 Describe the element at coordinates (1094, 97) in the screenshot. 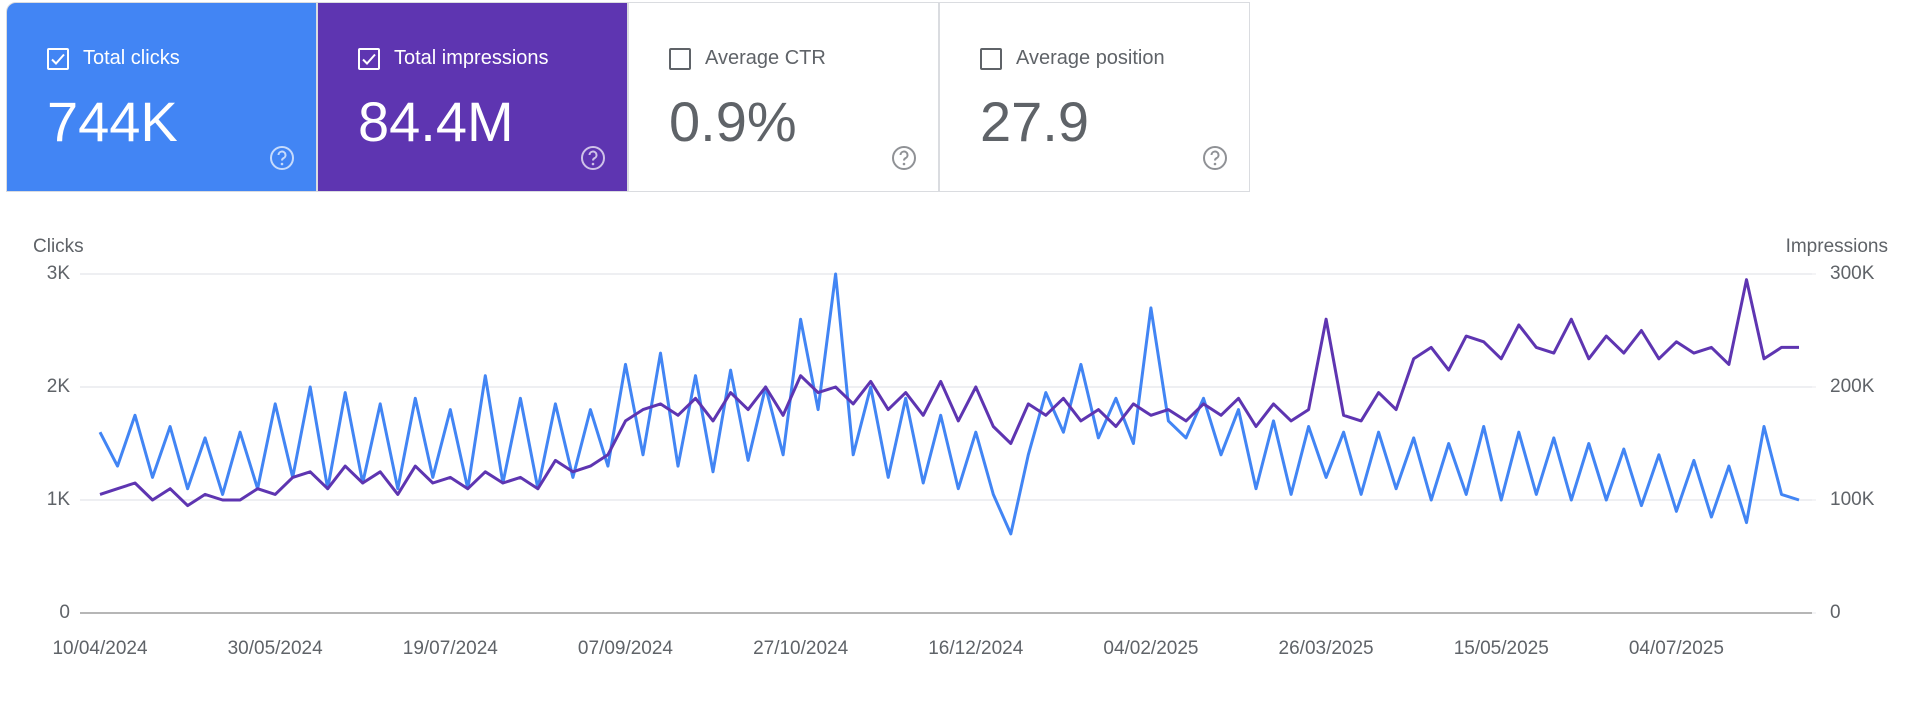

I see `metric-card: Average position 27.9` at that location.